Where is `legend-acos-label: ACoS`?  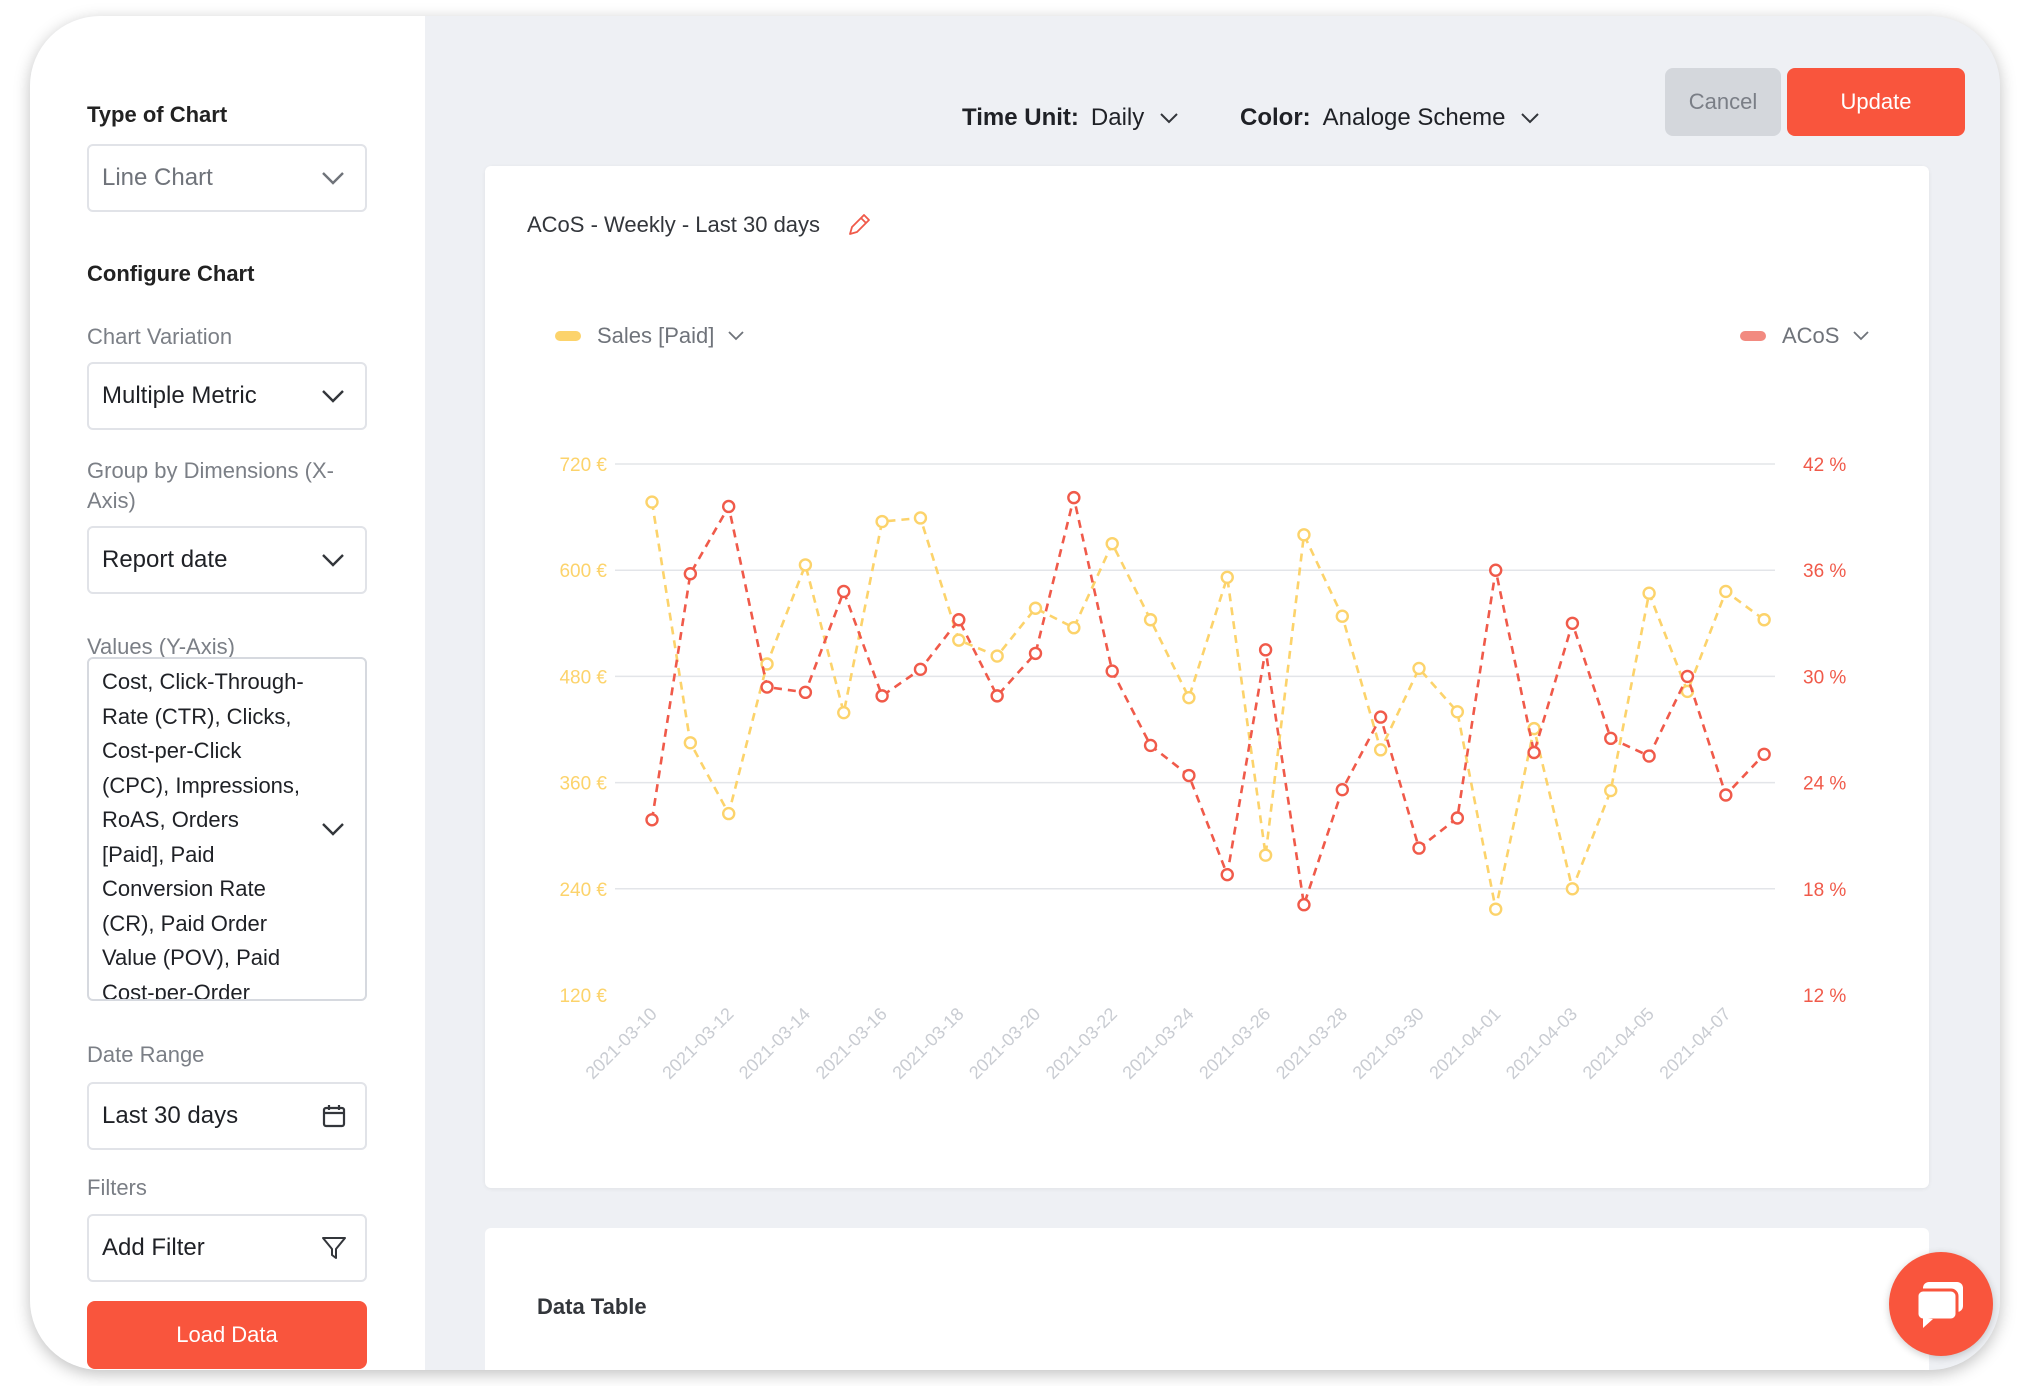 legend-acos-label: ACoS is located at coordinates (1811, 335).